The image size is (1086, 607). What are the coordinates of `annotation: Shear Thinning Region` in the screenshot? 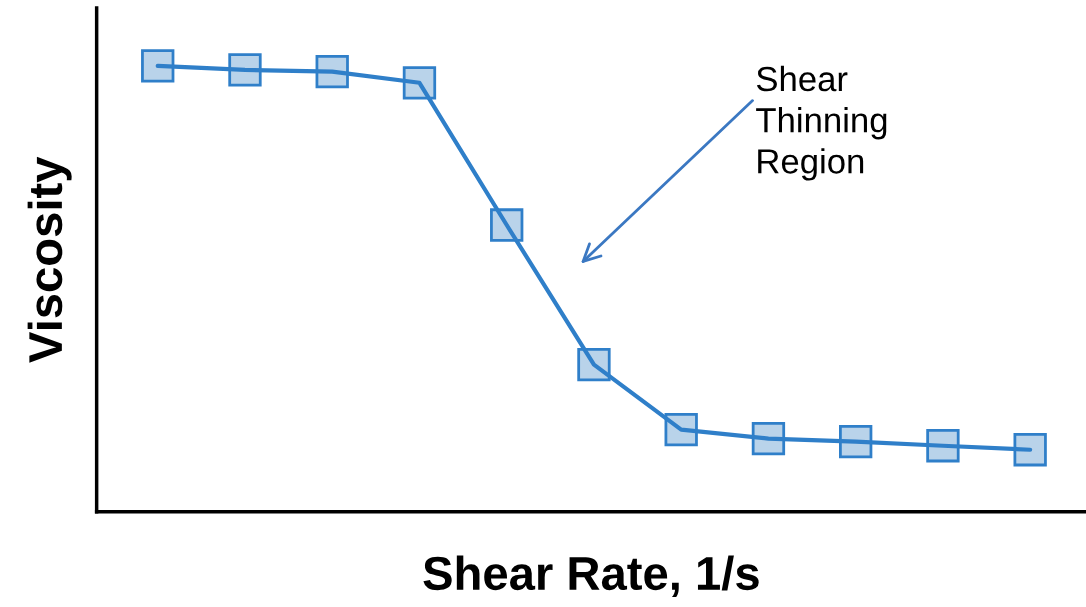 It's located at (821, 123).